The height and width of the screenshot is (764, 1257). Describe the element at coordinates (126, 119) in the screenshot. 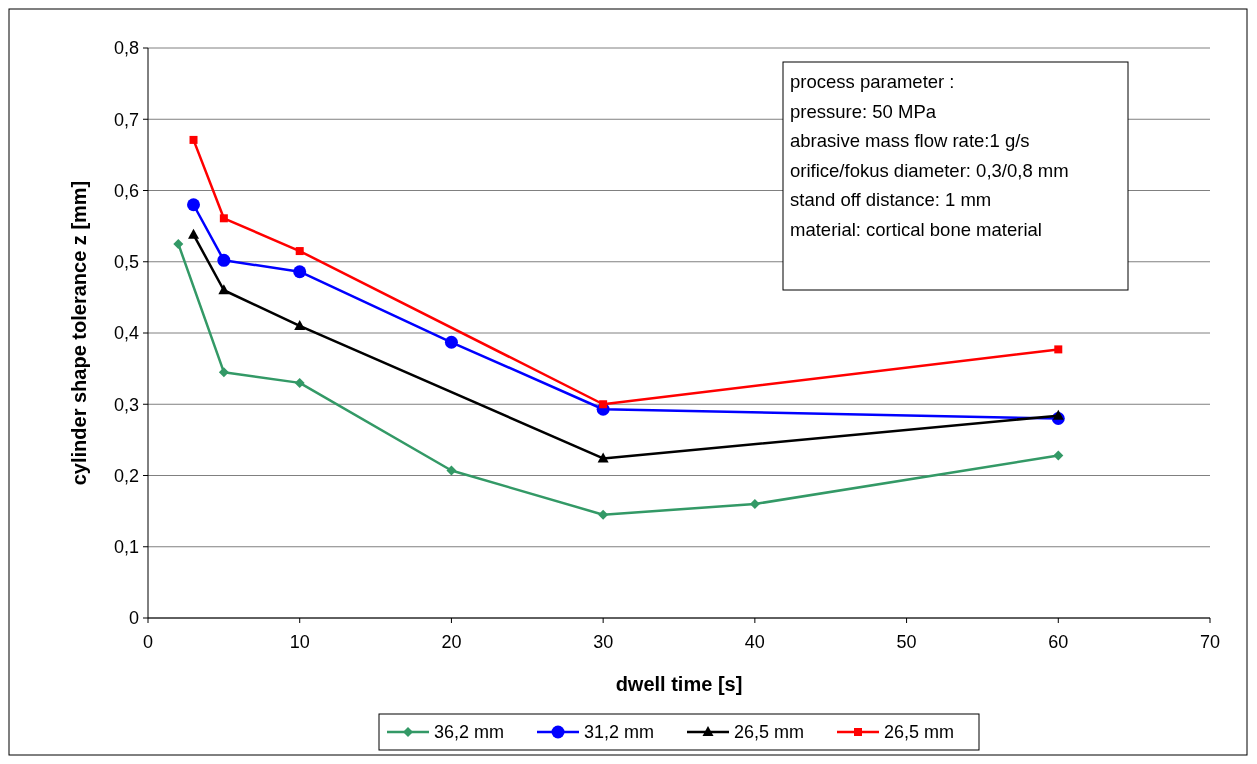

I see `y-tick-label: 0,7` at that location.